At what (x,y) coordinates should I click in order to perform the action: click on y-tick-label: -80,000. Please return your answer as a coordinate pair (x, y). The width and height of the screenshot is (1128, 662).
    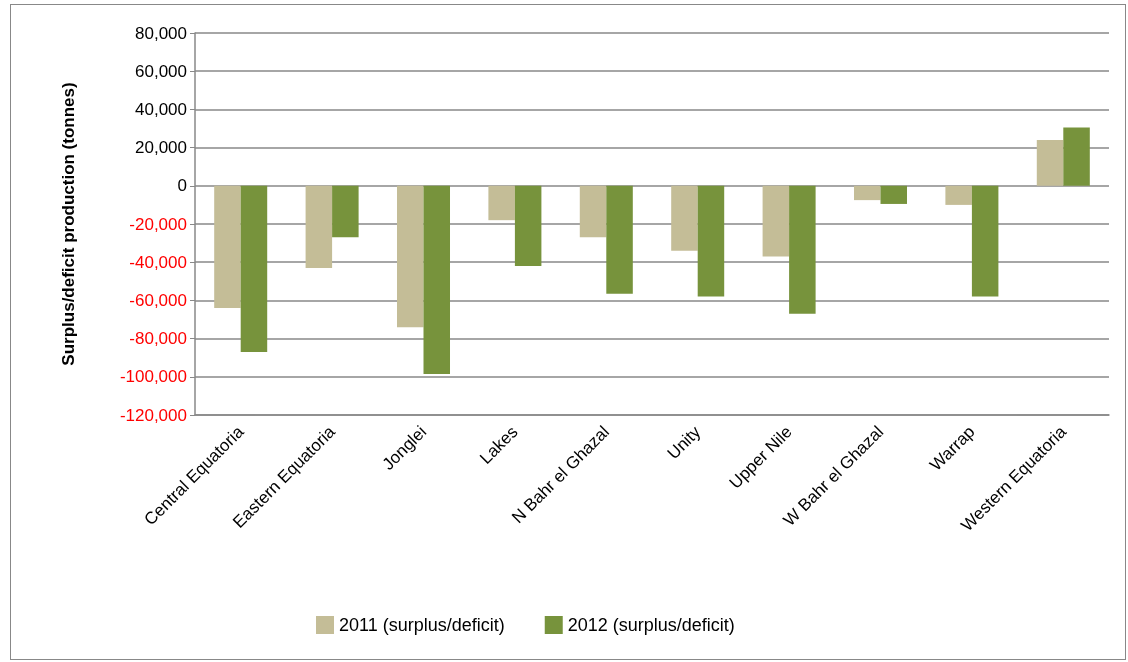
    Looking at the image, I should click on (158, 339).